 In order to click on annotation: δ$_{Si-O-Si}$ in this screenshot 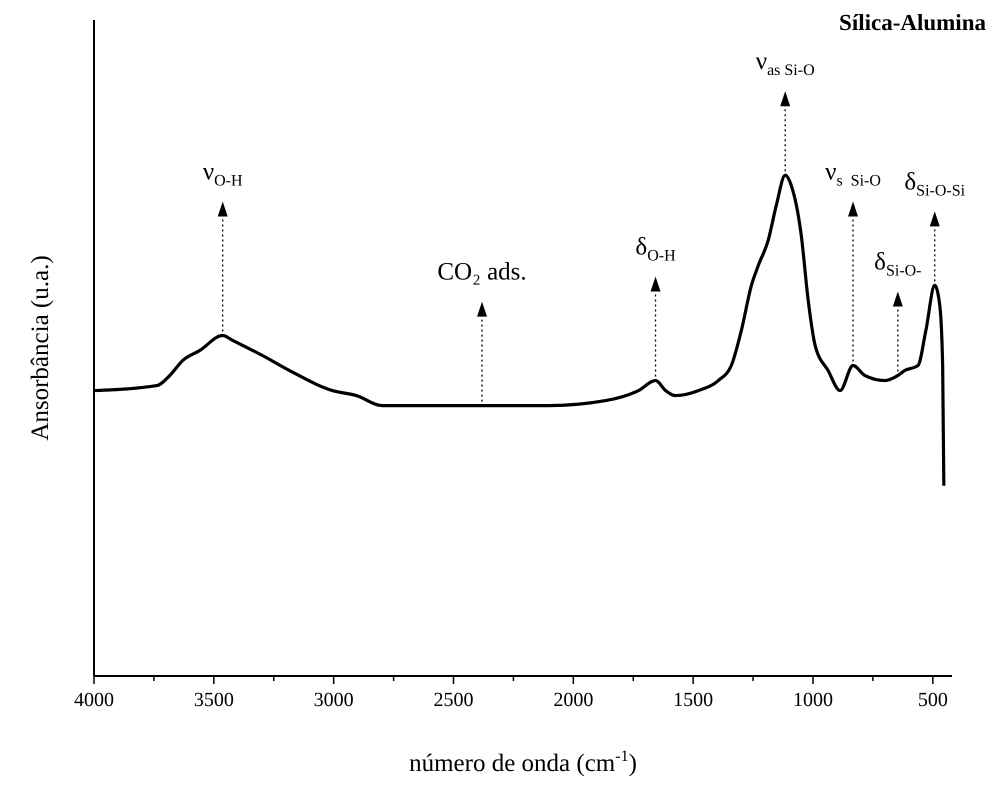, I will do `click(935, 183)`.